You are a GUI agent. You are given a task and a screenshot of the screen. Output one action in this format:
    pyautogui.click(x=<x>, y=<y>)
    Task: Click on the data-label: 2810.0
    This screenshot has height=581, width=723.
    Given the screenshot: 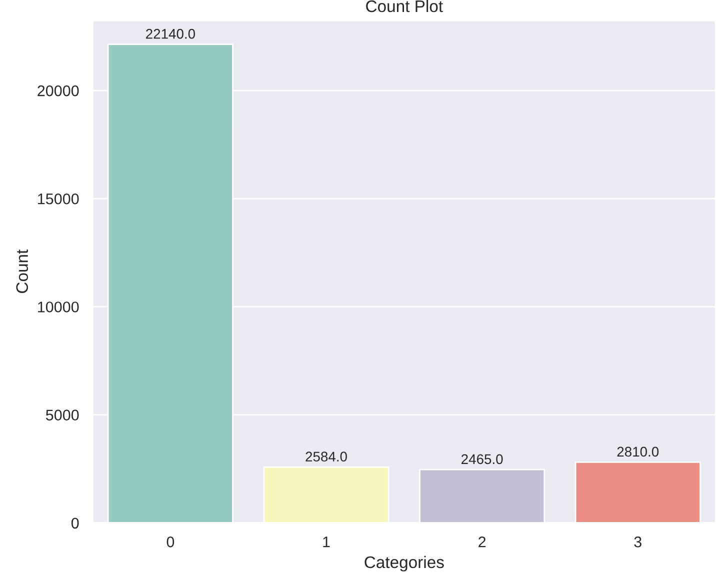 What is the action you would take?
    pyautogui.click(x=638, y=451)
    